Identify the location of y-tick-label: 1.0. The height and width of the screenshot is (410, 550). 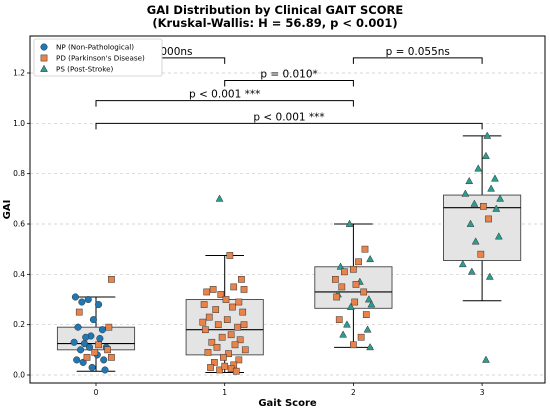
(19, 123).